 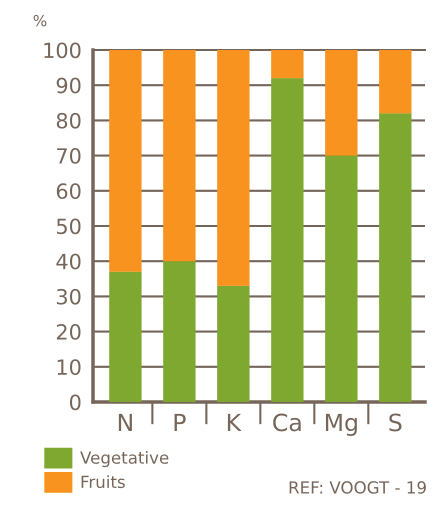 What do you see at coordinates (69, 156) in the screenshot?
I see `y-tick-label: 70` at bounding box center [69, 156].